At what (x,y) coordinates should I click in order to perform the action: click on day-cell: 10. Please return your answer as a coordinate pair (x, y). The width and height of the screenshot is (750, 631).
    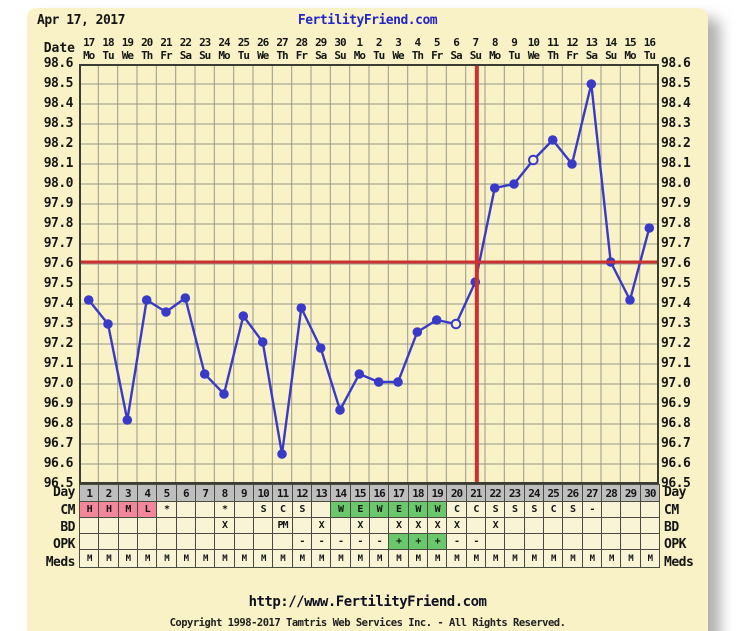
    Looking at the image, I should click on (264, 493).